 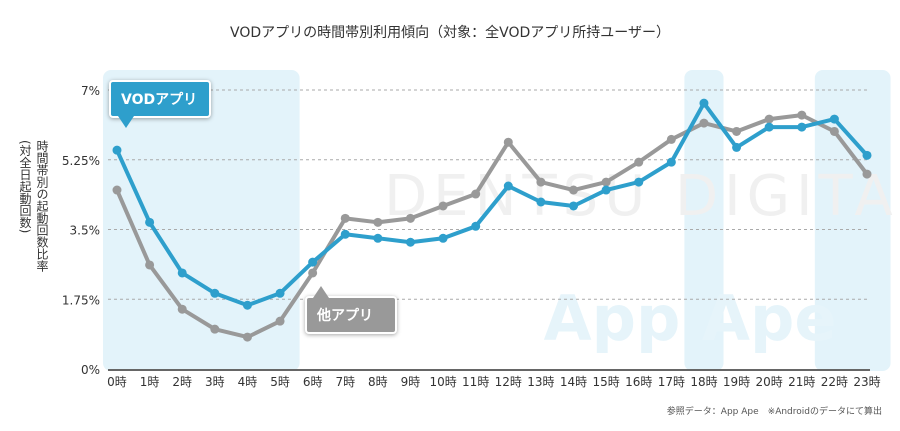 What do you see at coordinates (248, 382) in the screenshot?
I see `x-tick-label: 4時` at bounding box center [248, 382].